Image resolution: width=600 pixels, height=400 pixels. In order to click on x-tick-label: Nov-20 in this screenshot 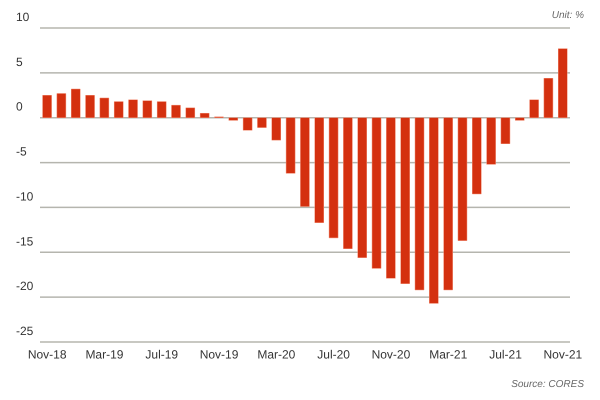, I will do `click(391, 355)`.